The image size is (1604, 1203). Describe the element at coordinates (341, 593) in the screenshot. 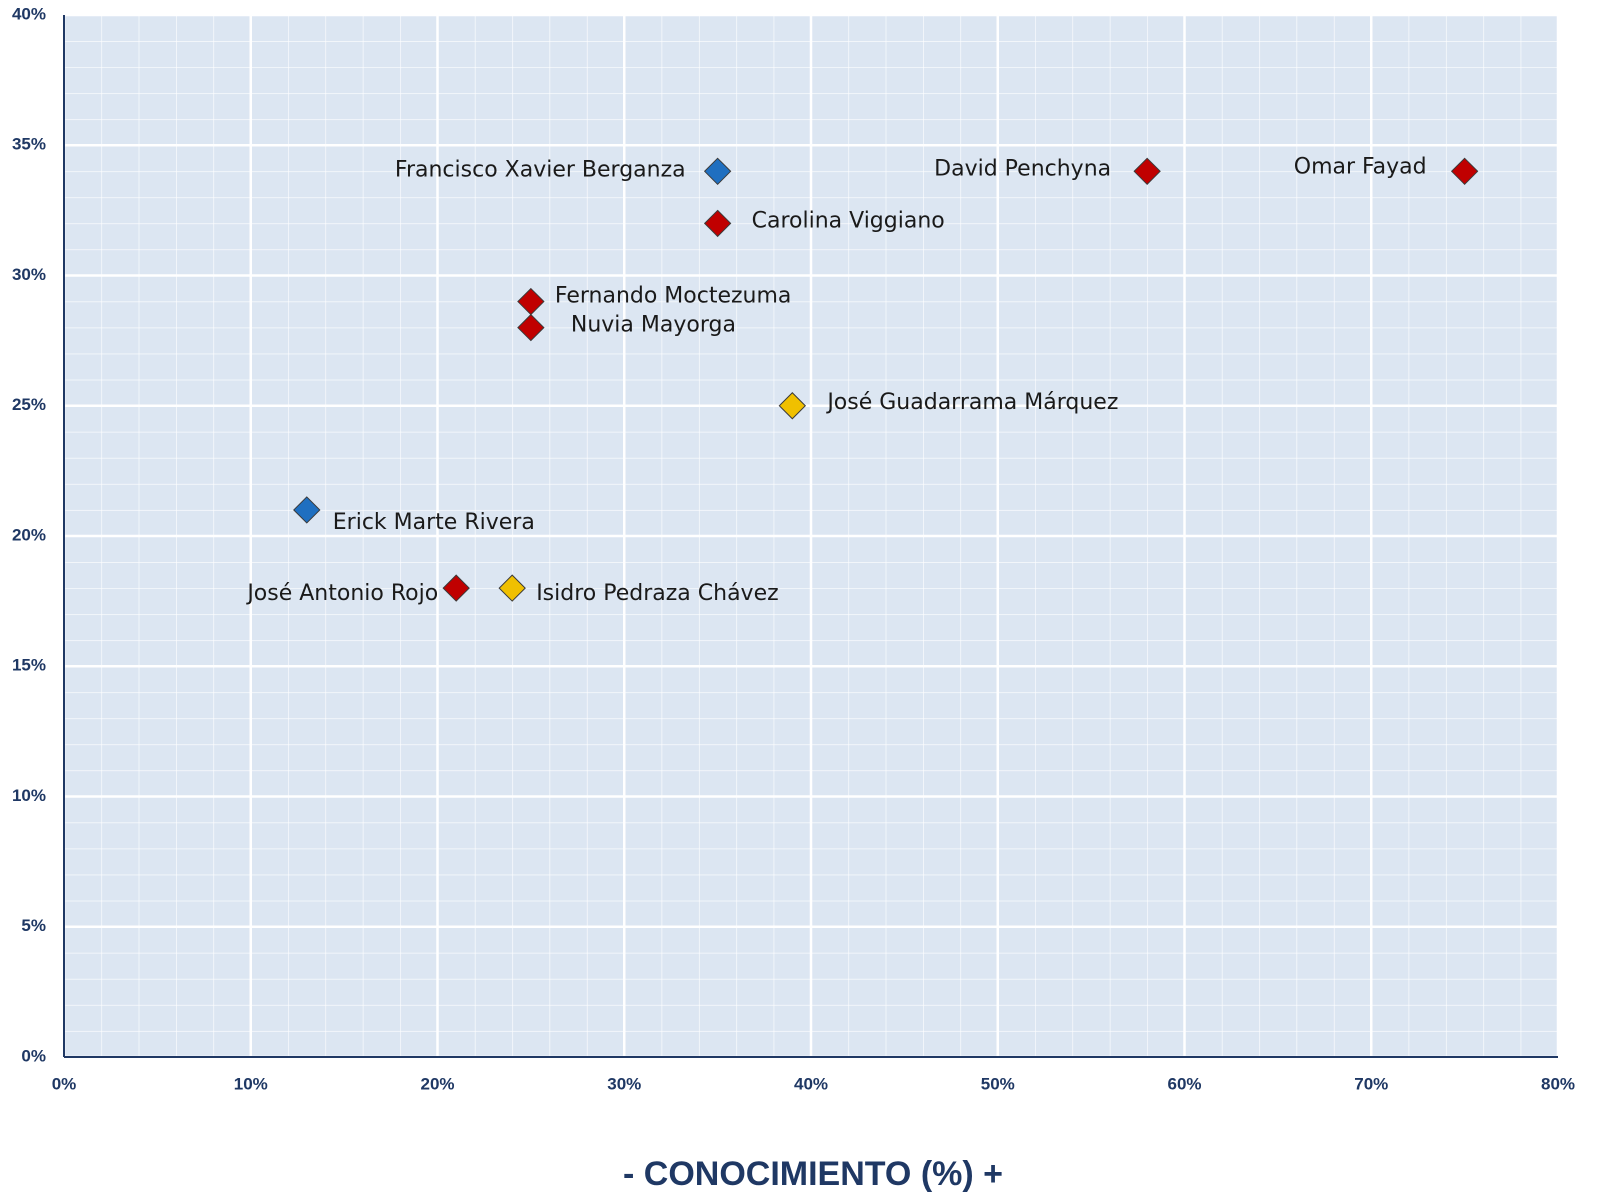

I see `point-label: José Antonio Rojo` at that location.